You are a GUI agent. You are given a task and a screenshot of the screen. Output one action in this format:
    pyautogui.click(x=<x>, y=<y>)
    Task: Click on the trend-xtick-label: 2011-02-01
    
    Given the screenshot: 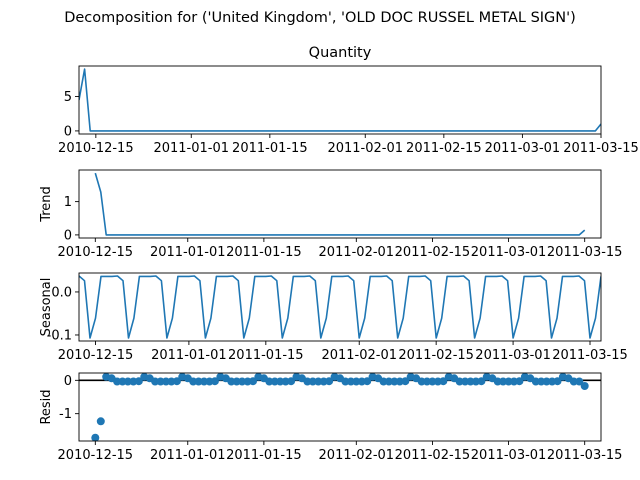 What is the action you would take?
    pyautogui.click(x=357, y=252)
    